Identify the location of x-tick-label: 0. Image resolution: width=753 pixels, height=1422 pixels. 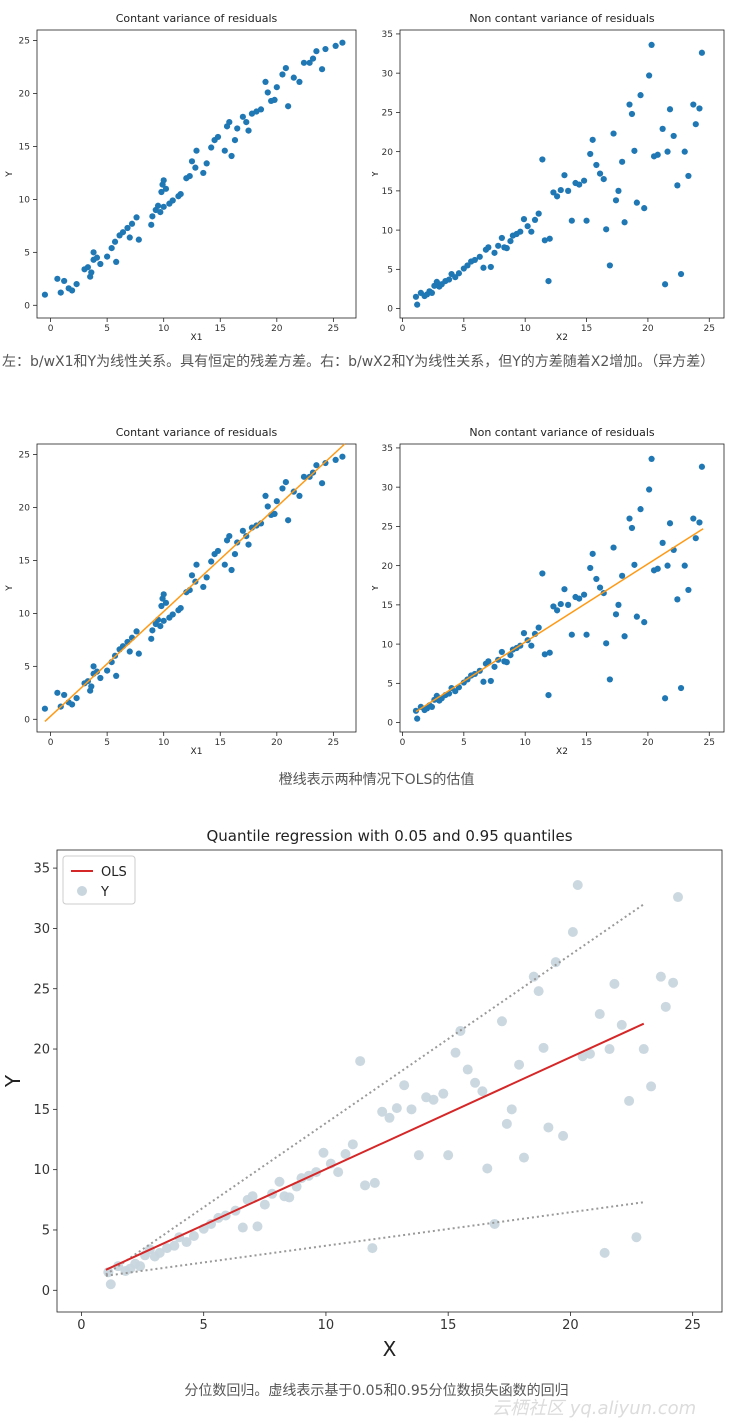
(51, 329).